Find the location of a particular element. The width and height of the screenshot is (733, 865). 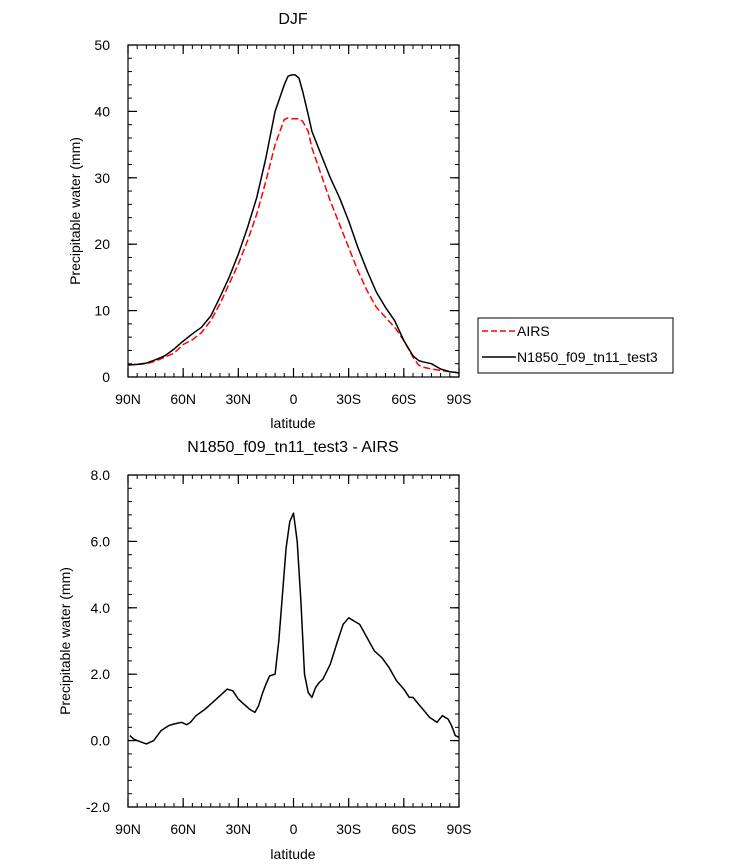

djf-x-tick-label: 90S is located at coordinates (459, 399).